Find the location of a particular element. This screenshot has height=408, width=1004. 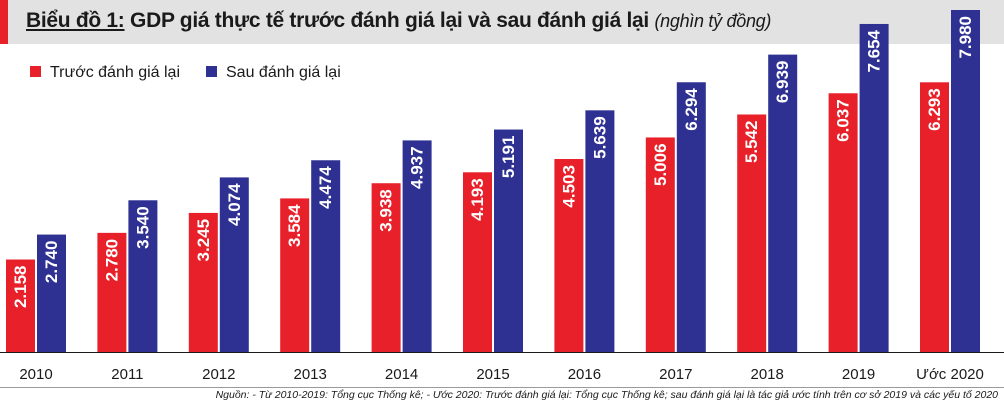

x-tick-label-6: 2016 is located at coordinates (584, 374).